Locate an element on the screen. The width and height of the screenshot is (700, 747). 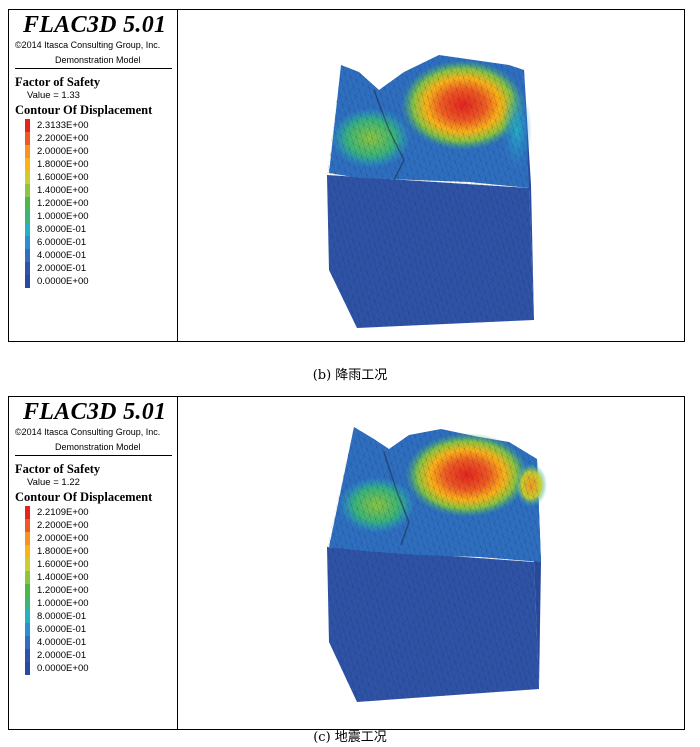
fos-value: Value = 1.22 is located at coordinates (53, 482).